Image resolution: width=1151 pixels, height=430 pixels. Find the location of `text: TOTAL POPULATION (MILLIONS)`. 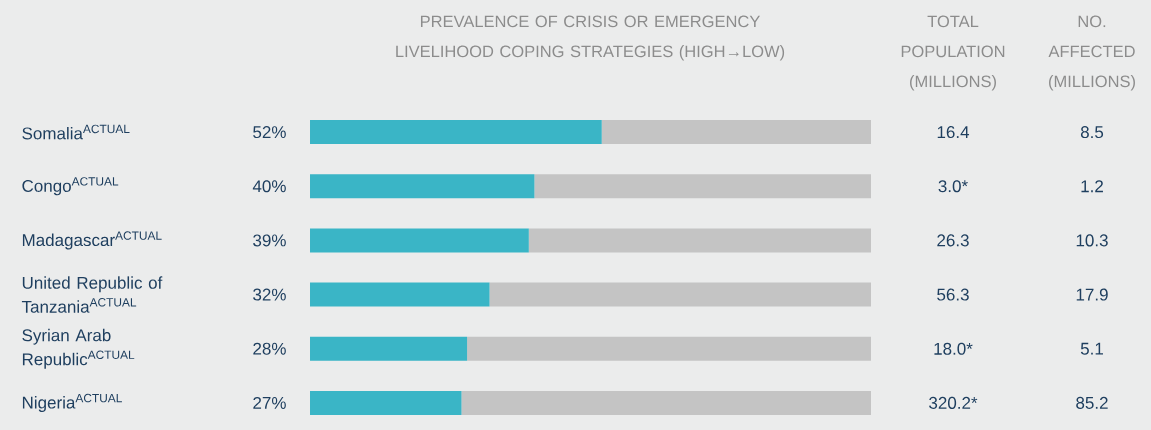

text: TOTAL POPULATION (MILLIONS) is located at coordinates (953, 53).